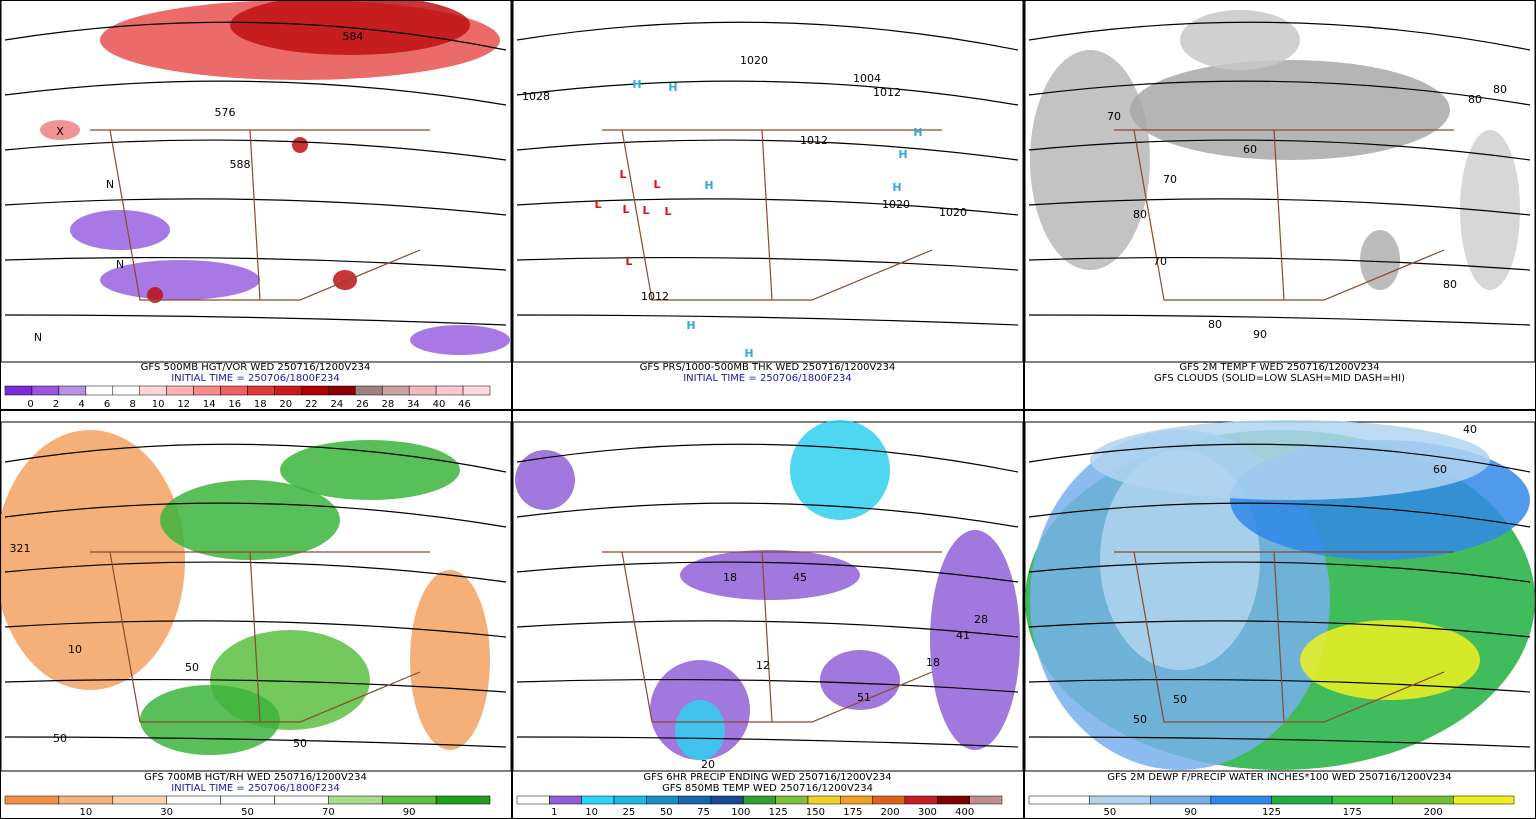  I want to click on colorbar-label: 28, so click(388, 404).